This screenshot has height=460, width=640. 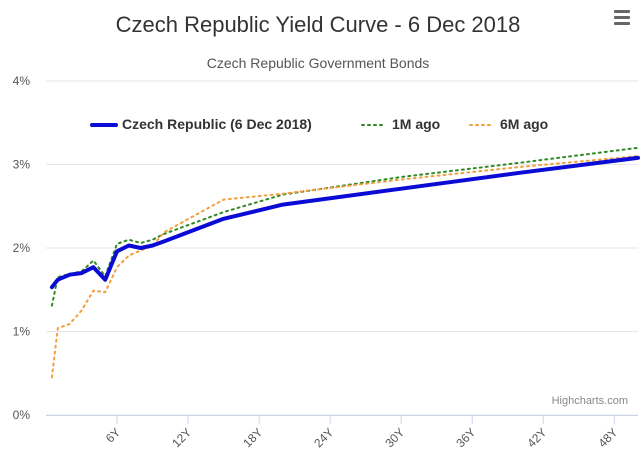 I want to click on y-tick-label: 1%, so click(x=22, y=332).